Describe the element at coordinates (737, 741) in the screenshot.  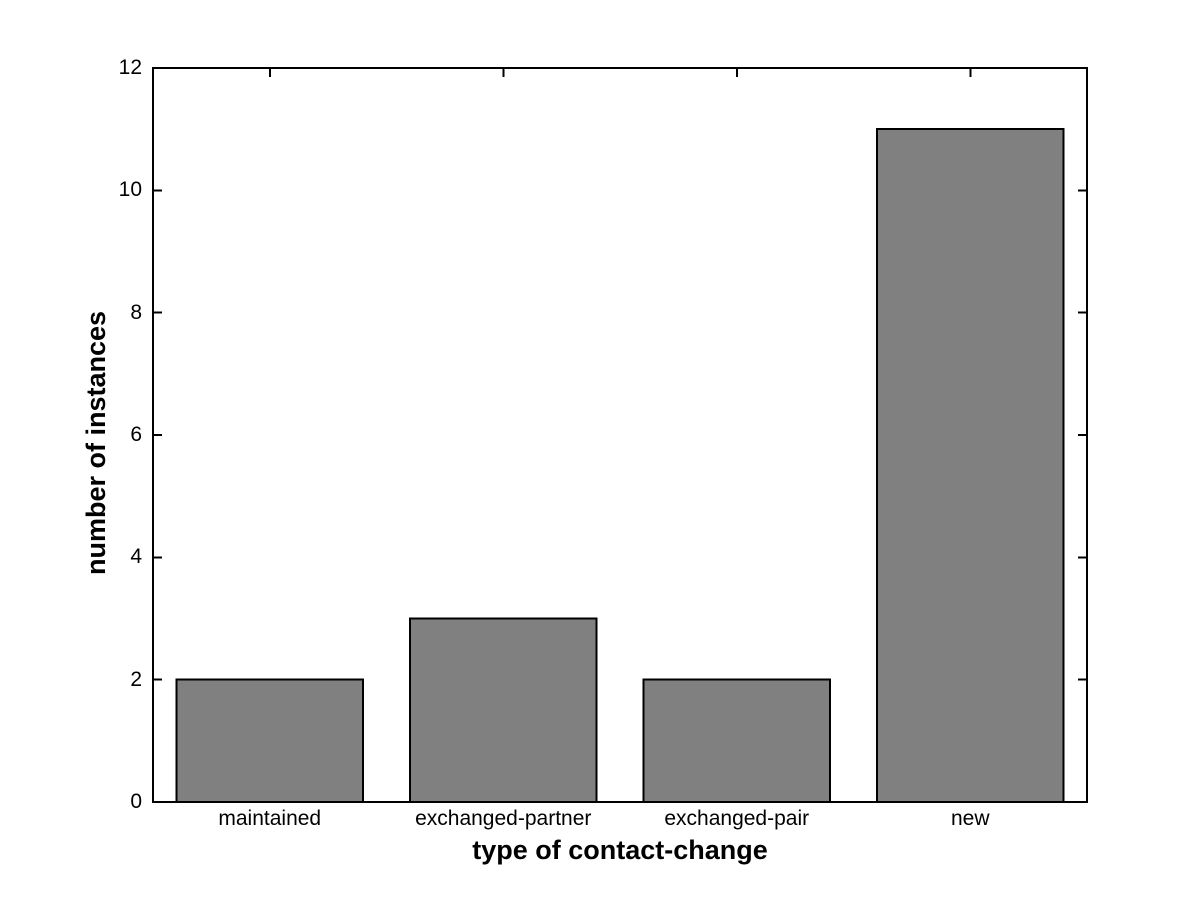
I see `bar-exchanged-pair` at that location.